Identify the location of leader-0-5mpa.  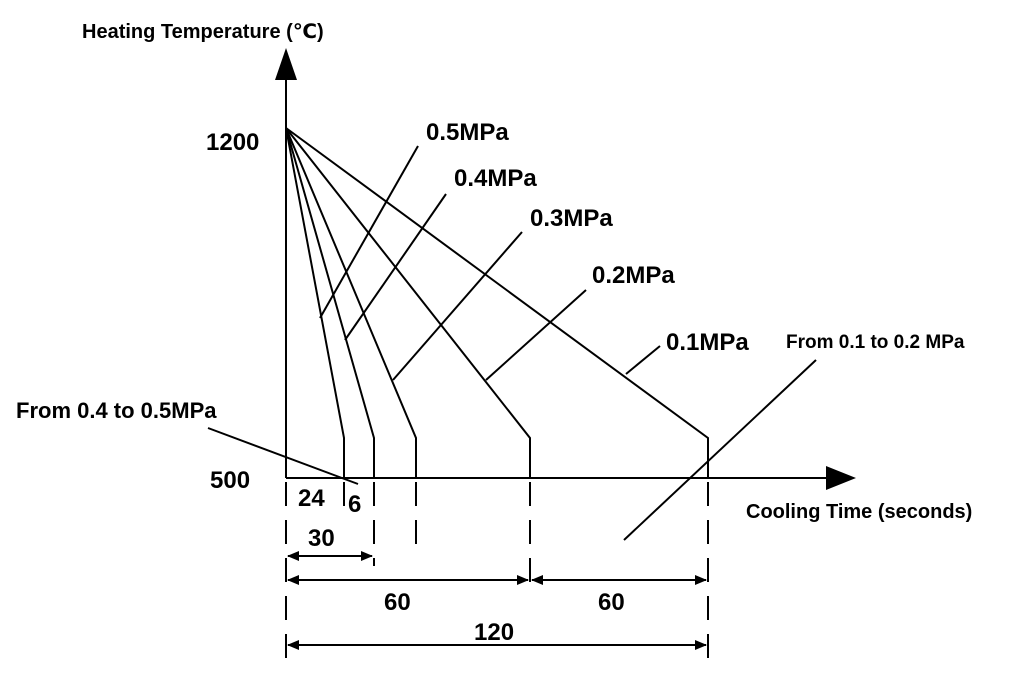
(369, 232).